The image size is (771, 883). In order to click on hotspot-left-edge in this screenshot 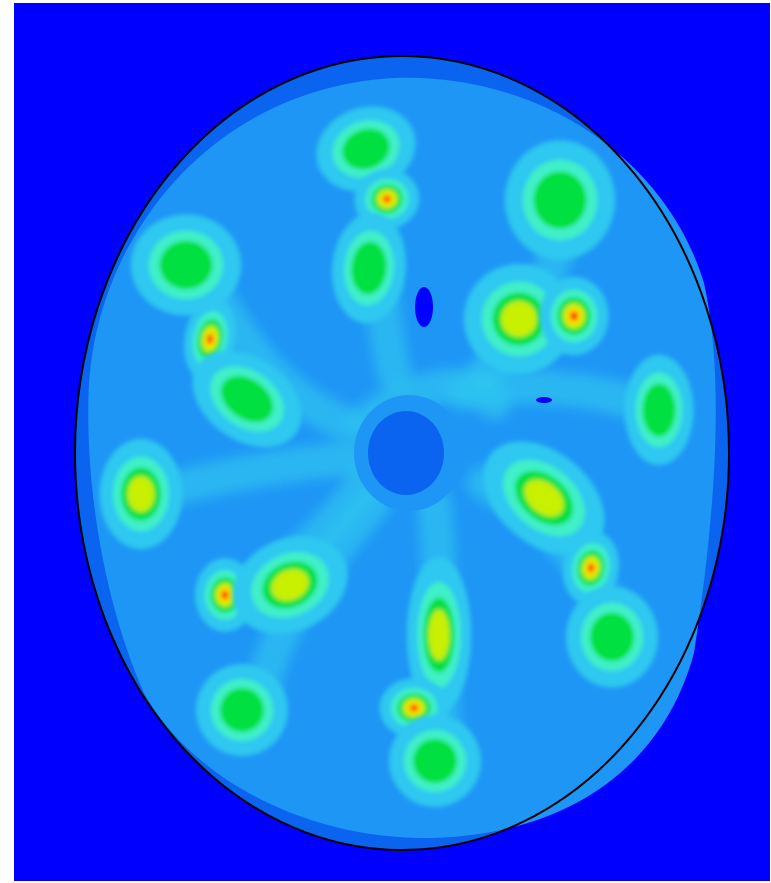, I will do `click(141, 494)`.